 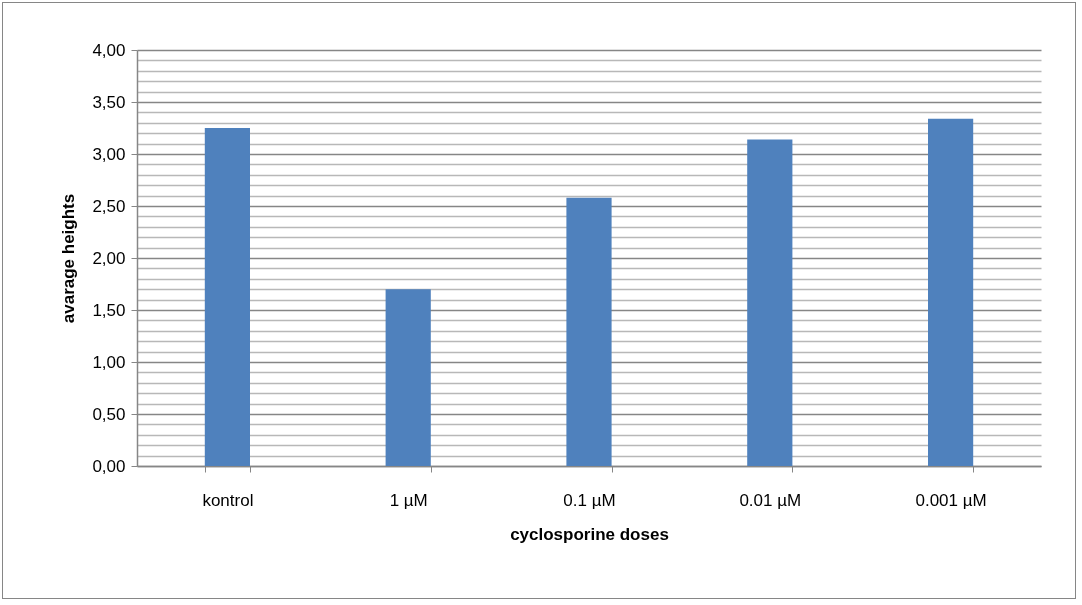 I want to click on y-tick-label: 0,00, so click(x=109, y=466).